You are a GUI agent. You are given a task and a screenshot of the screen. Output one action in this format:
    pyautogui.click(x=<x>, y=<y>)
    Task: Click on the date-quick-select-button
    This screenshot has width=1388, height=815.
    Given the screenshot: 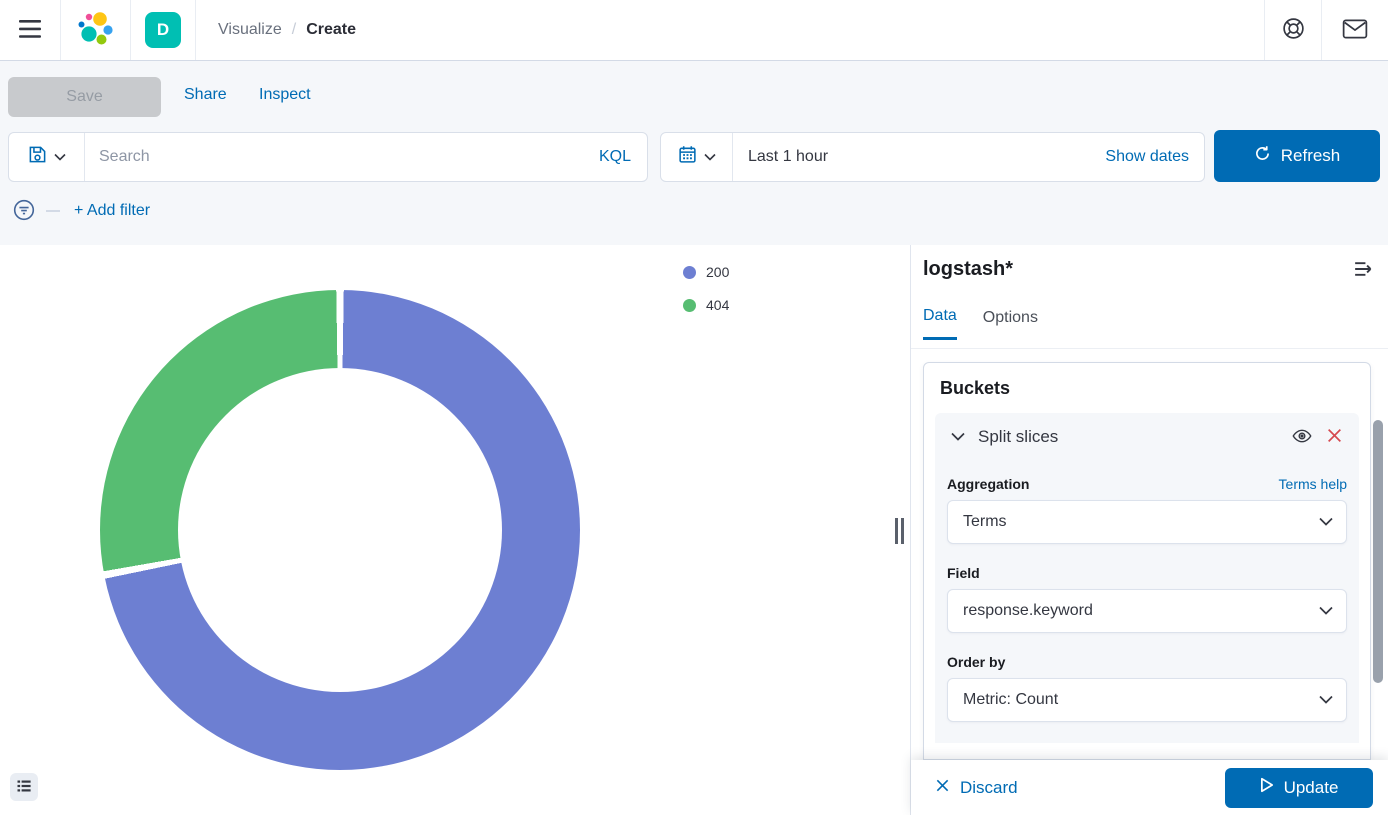 What is the action you would take?
    pyautogui.click(x=697, y=157)
    